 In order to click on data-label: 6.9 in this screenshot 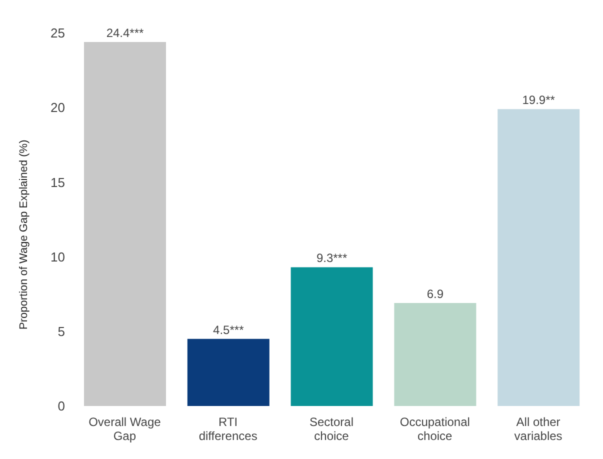, I will do `click(435, 294)`.